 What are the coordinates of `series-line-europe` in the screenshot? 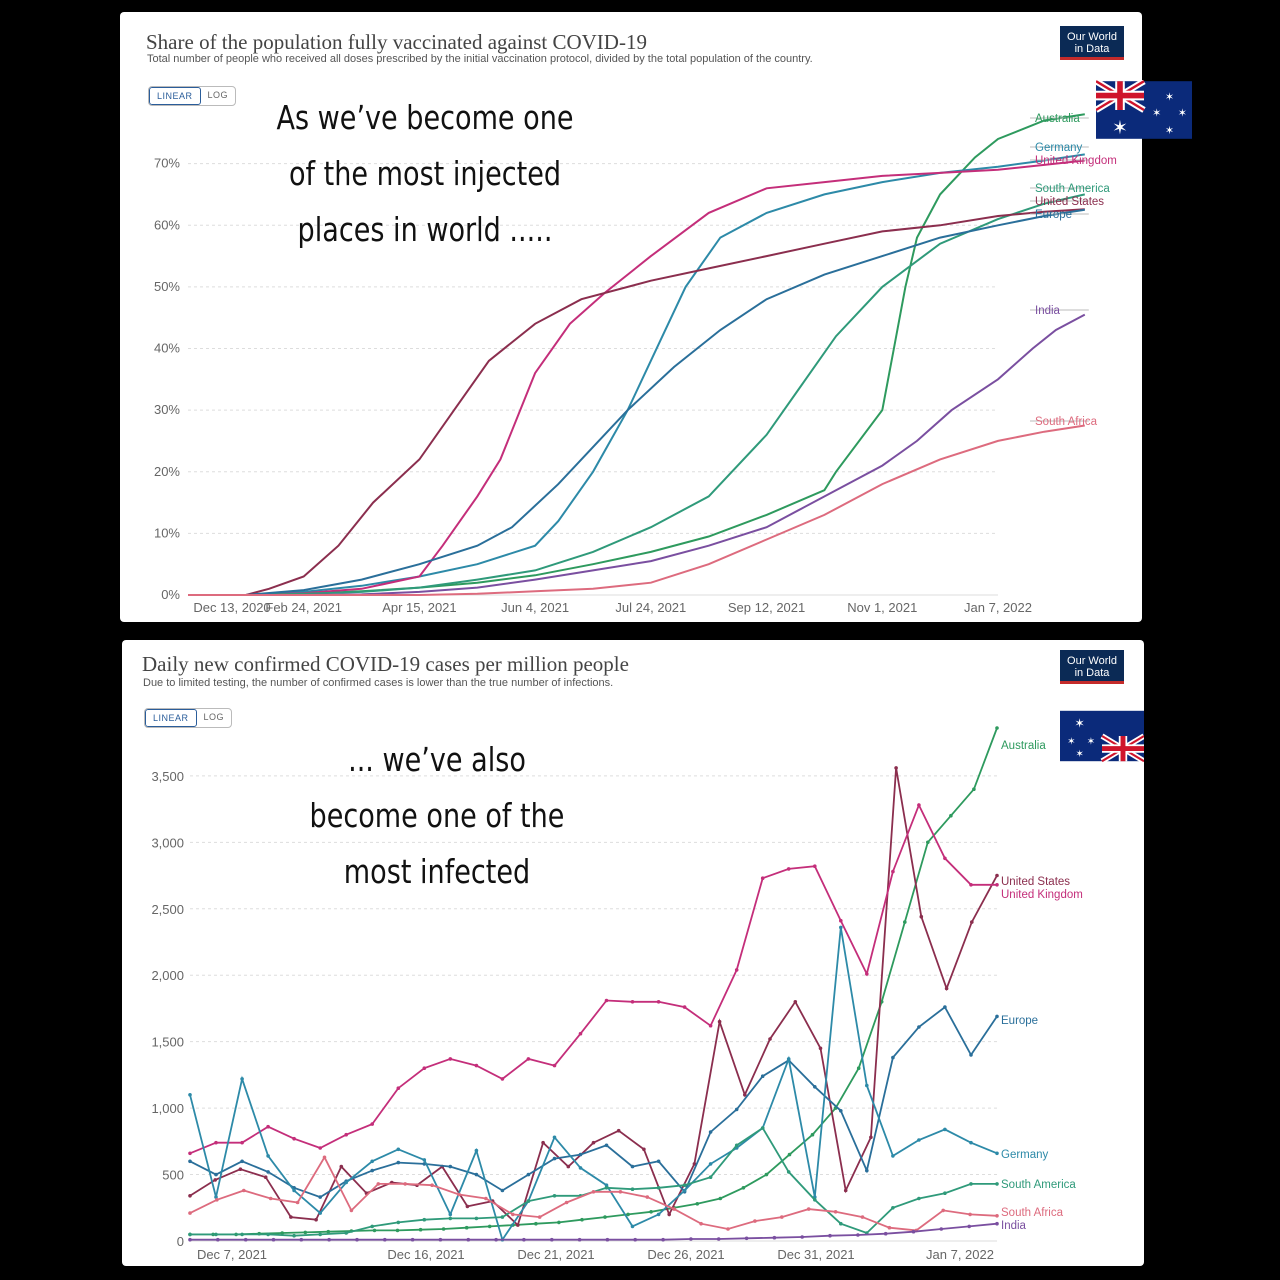 It's located at (593, 1102).